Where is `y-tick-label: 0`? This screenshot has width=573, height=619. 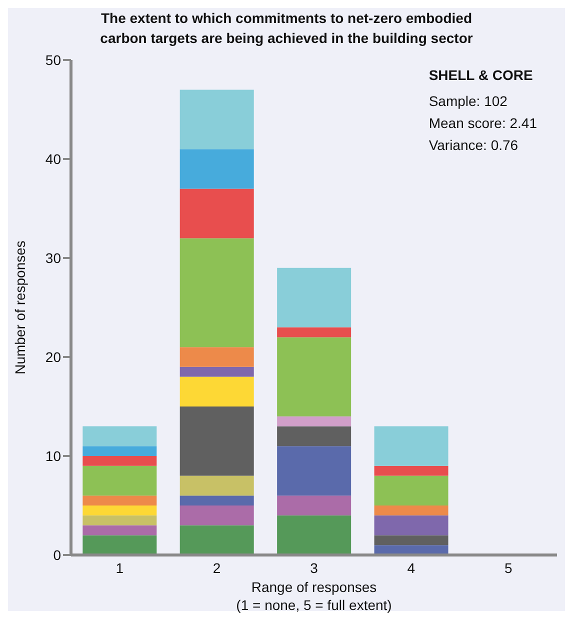
y-tick-label: 0 is located at coordinates (57, 554).